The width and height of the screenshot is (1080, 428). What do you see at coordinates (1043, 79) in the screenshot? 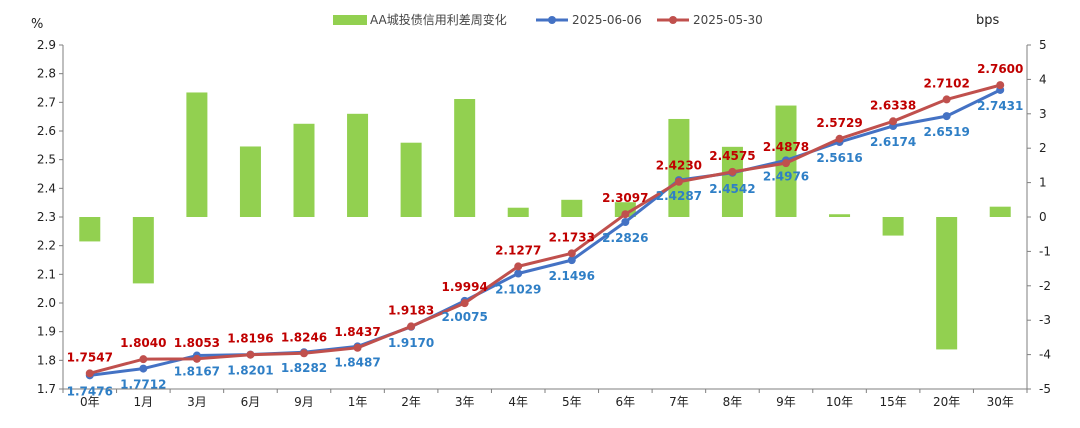
I see `right-tick-label: 4` at bounding box center [1043, 79].